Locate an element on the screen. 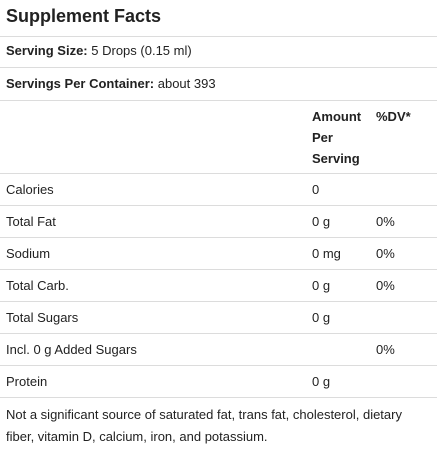 This screenshot has height=451, width=437. value: about 393 is located at coordinates (186, 83).